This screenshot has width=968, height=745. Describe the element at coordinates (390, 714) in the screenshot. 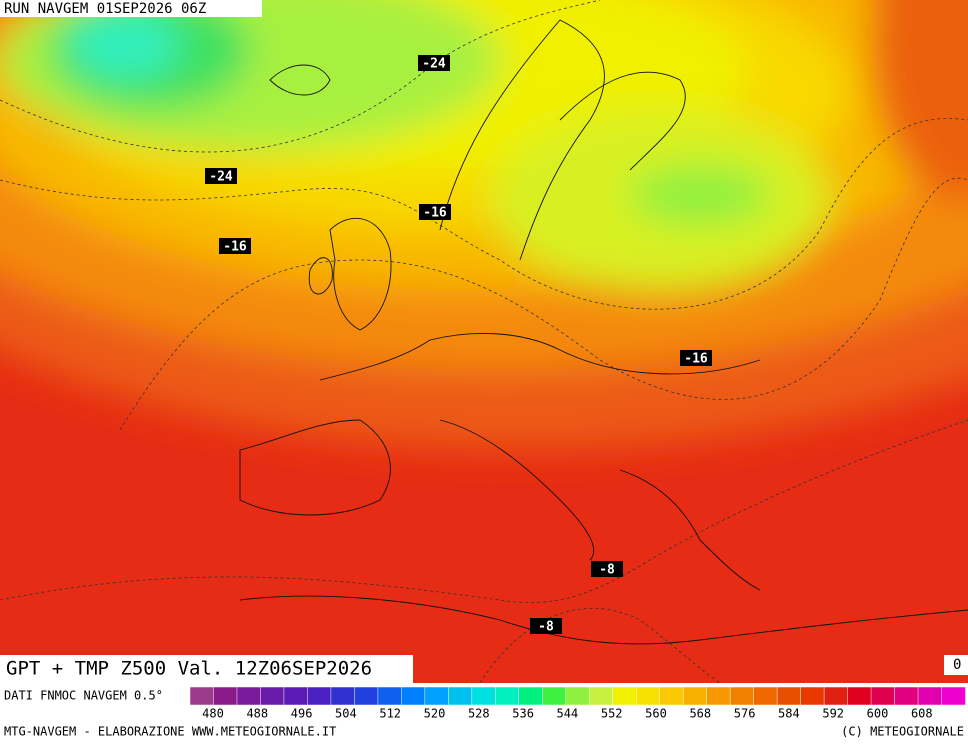

I see `legend-label: 512` at that location.